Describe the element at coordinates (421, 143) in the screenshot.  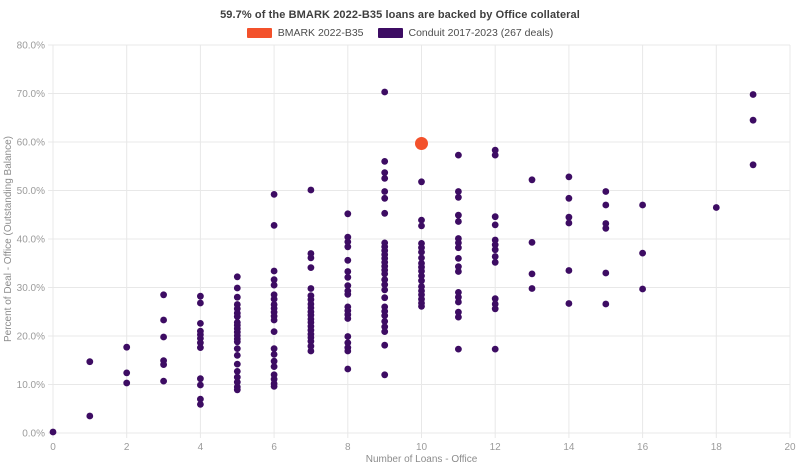
I see `bmark-point` at that location.